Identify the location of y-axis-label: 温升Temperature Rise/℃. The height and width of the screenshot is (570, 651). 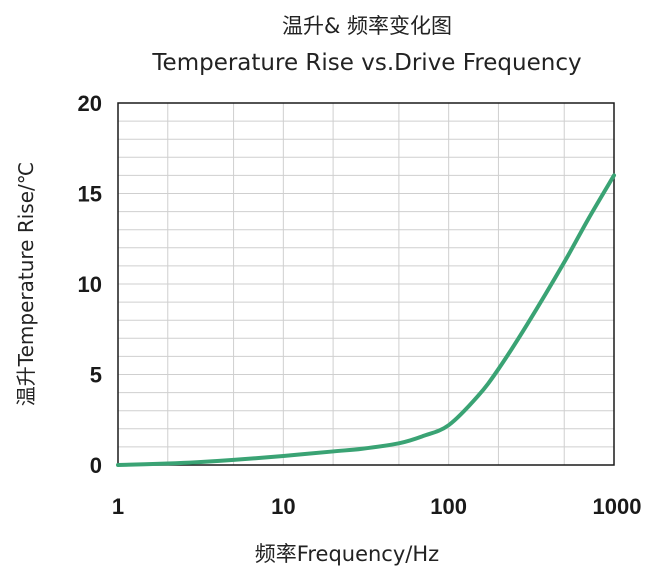
(26, 284).